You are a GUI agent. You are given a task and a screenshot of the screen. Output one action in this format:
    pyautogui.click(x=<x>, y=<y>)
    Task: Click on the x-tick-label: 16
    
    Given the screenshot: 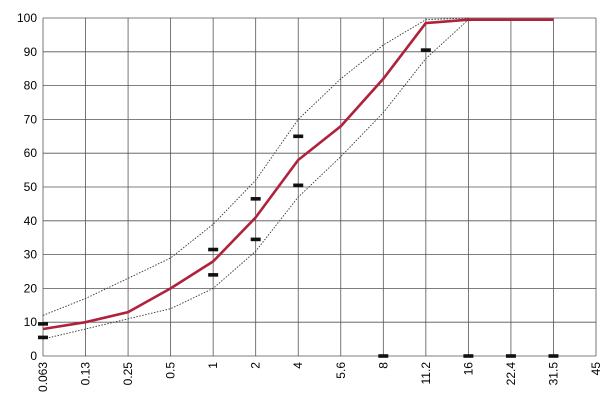 What is the action you would take?
    pyautogui.click(x=468, y=369)
    